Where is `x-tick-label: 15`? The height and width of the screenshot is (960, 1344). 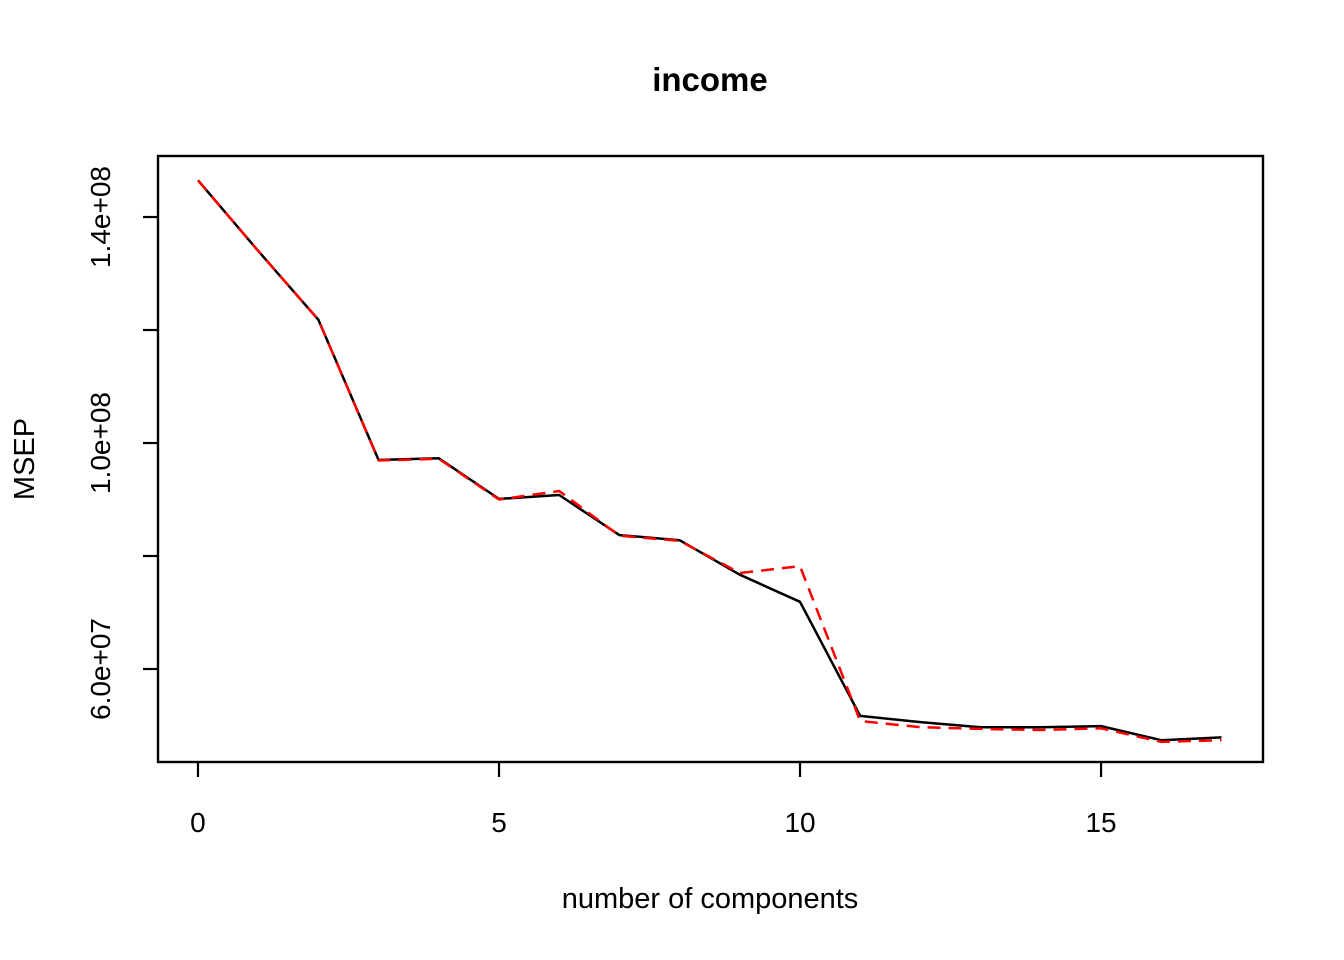 x-tick-label: 15 is located at coordinates (1100, 822).